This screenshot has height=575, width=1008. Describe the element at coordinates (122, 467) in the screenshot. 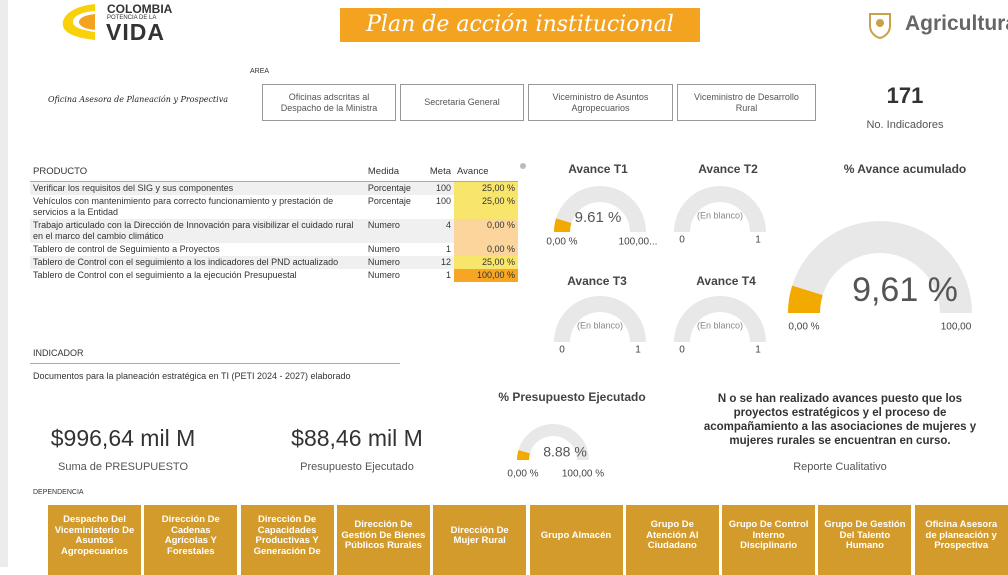

I see `card-label: Suma de PRESUPUESTO` at that location.